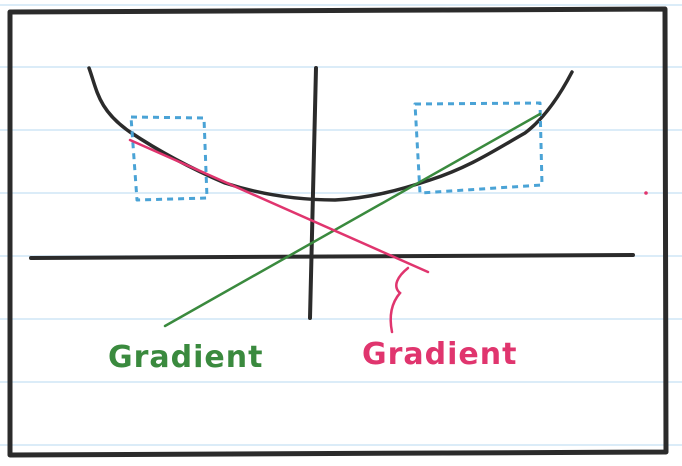  Describe the element at coordinates (439, 354) in the screenshot. I see `pink-gradient-label: Gradient` at that location.